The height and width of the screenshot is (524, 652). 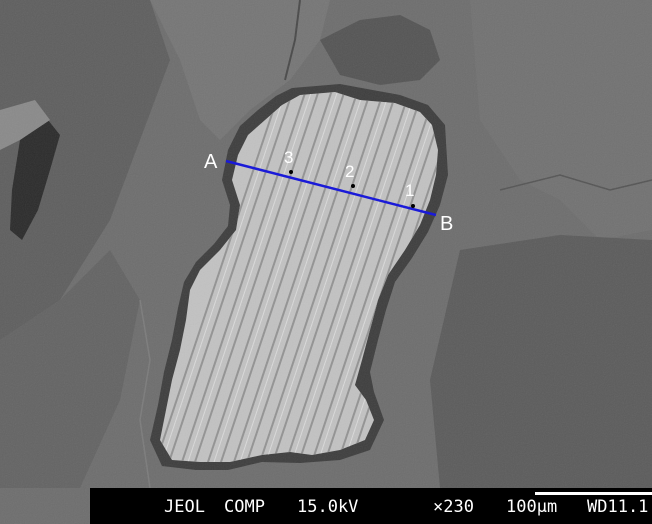 What do you see at coordinates (288, 157) in the screenshot?
I see `label-point-3: 3` at bounding box center [288, 157].